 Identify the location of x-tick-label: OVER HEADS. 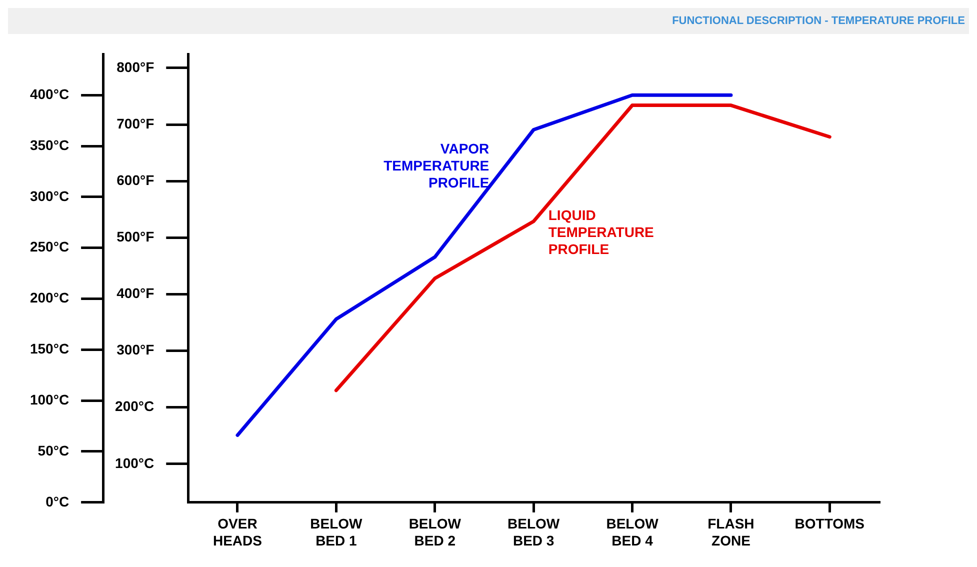
(237, 532).